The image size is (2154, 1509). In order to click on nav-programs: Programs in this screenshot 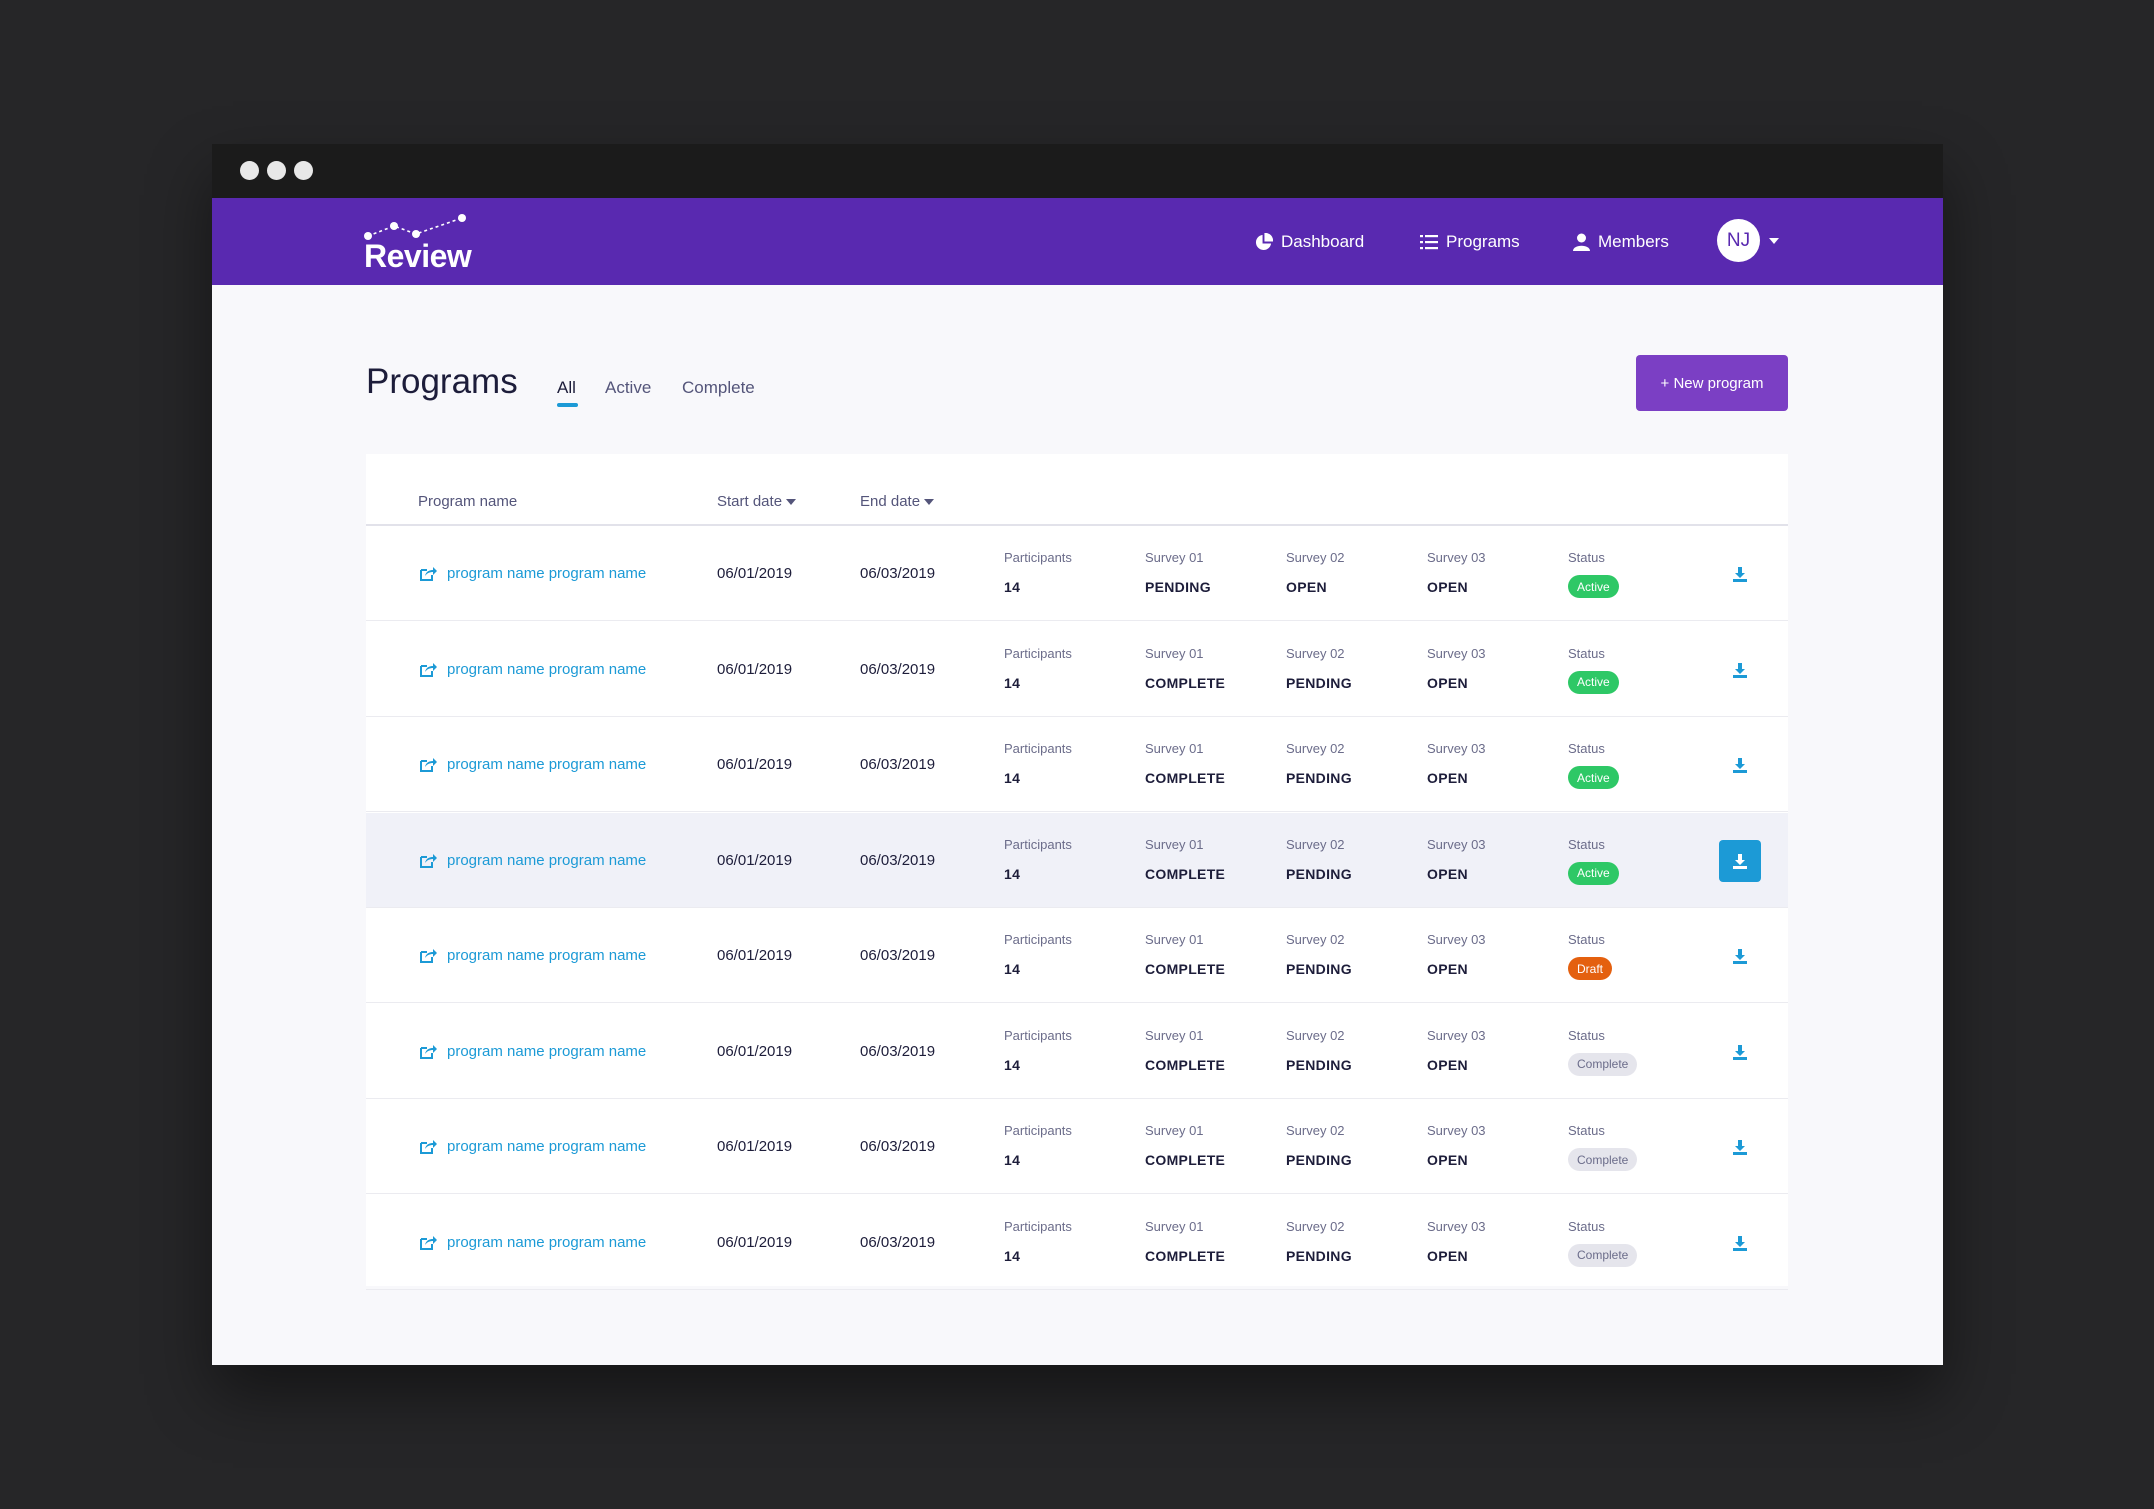, I will do `click(1470, 242)`.